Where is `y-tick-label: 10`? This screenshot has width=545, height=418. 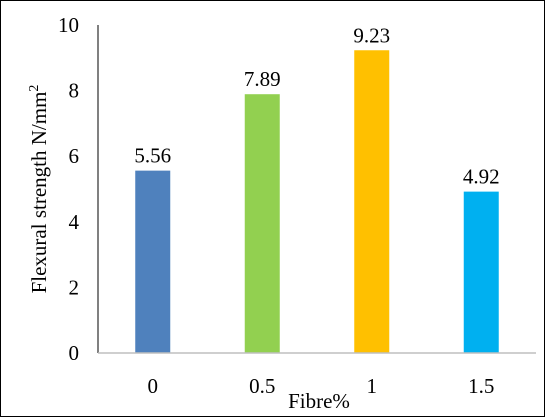 y-tick-label: 10 is located at coordinates (68, 25).